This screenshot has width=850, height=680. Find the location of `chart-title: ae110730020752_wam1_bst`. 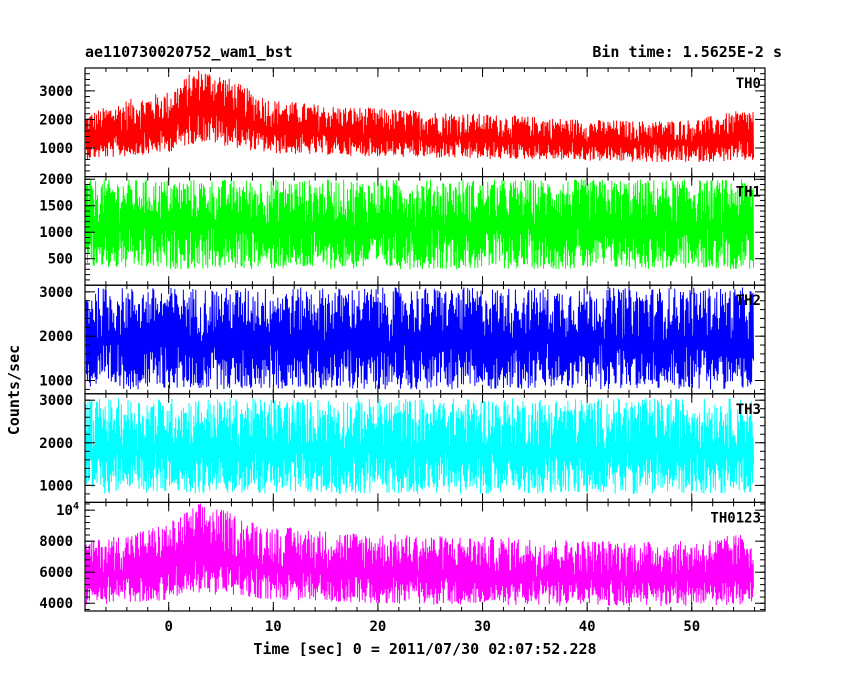

chart-title: ae110730020752_wam1_bst is located at coordinates (189, 52).